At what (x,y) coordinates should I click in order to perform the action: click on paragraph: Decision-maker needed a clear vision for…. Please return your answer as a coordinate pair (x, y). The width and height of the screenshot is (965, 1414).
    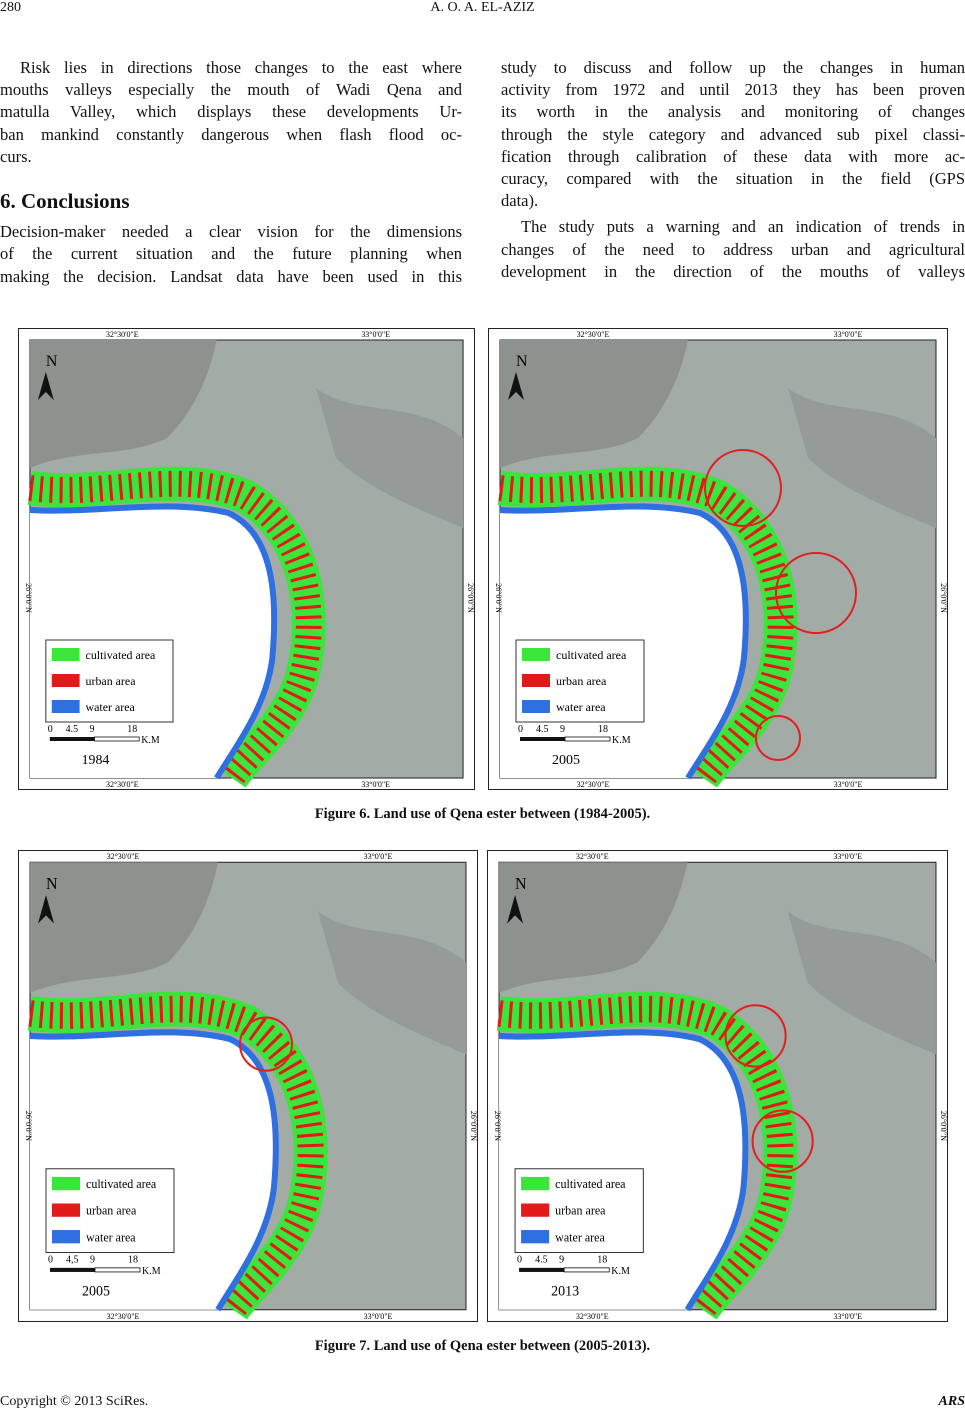
    Looking at the image, I should click on (231, 254).